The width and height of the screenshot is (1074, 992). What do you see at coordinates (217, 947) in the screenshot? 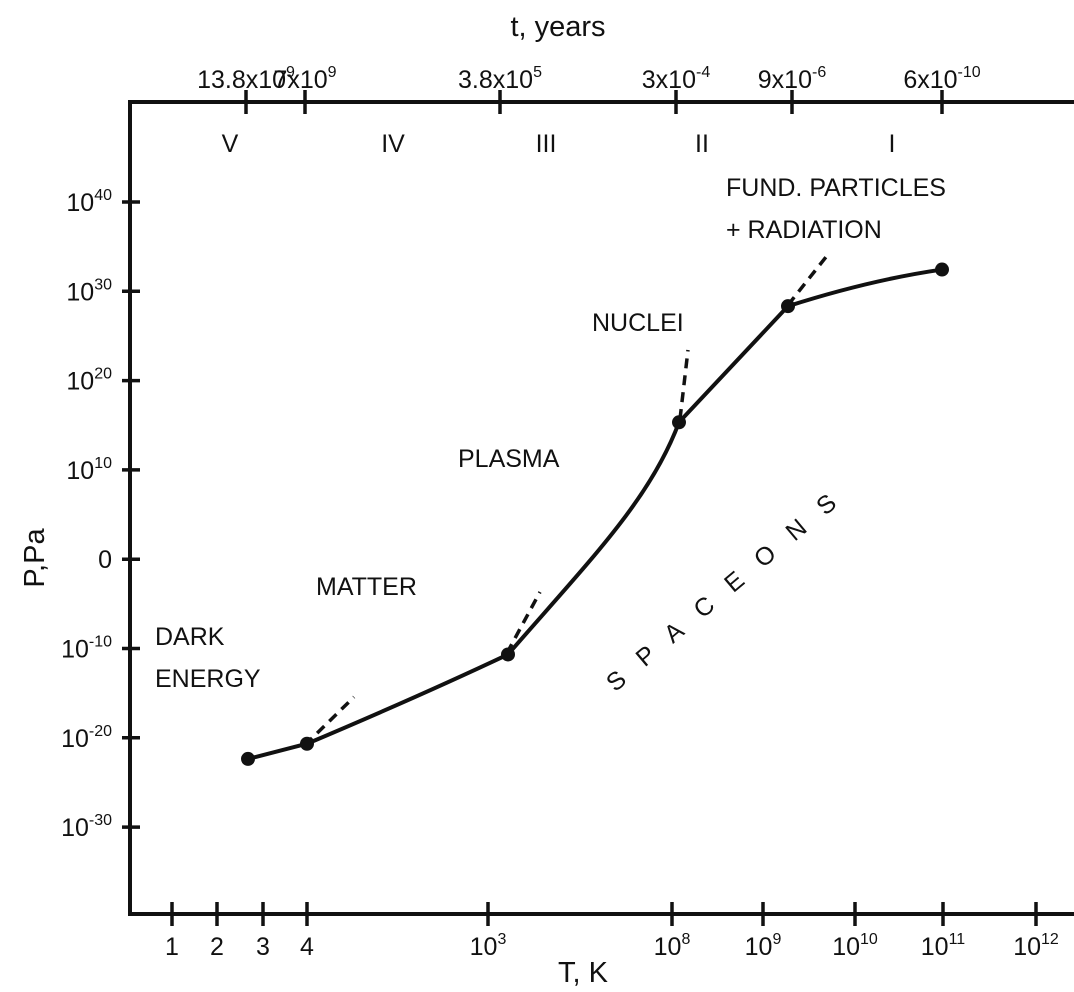
I see `x-tick-label: 2` at bounding box center [217, 947].